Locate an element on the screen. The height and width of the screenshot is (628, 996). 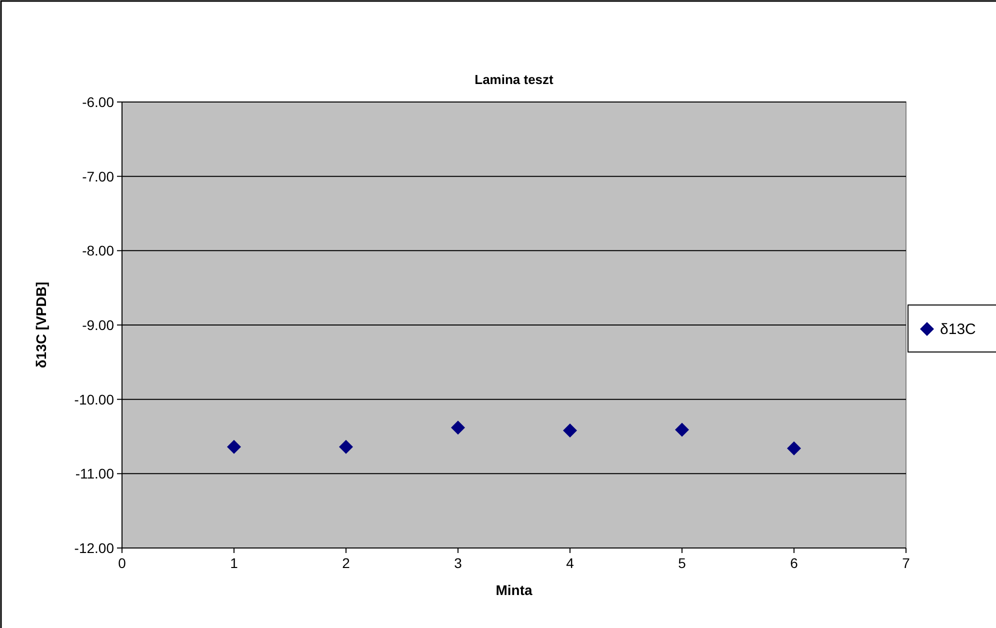
x-tick-label: 1 is located at coordinates (234, 563).